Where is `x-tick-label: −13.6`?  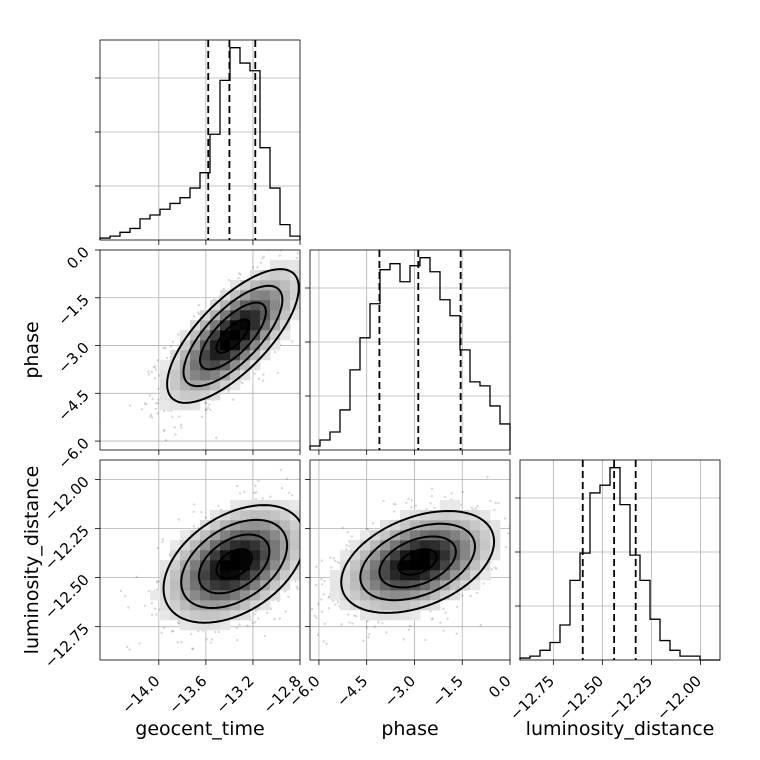 x-tick-label: −13.6 is located at coordinates (187, 694).